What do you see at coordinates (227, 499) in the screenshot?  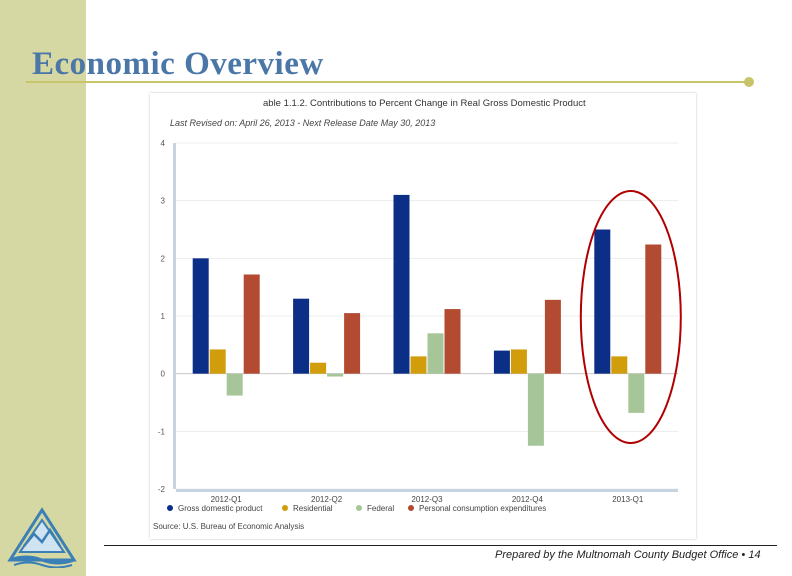 I see `x-tick-label-0: 2012-Q1` at bounding box center [227, 499].